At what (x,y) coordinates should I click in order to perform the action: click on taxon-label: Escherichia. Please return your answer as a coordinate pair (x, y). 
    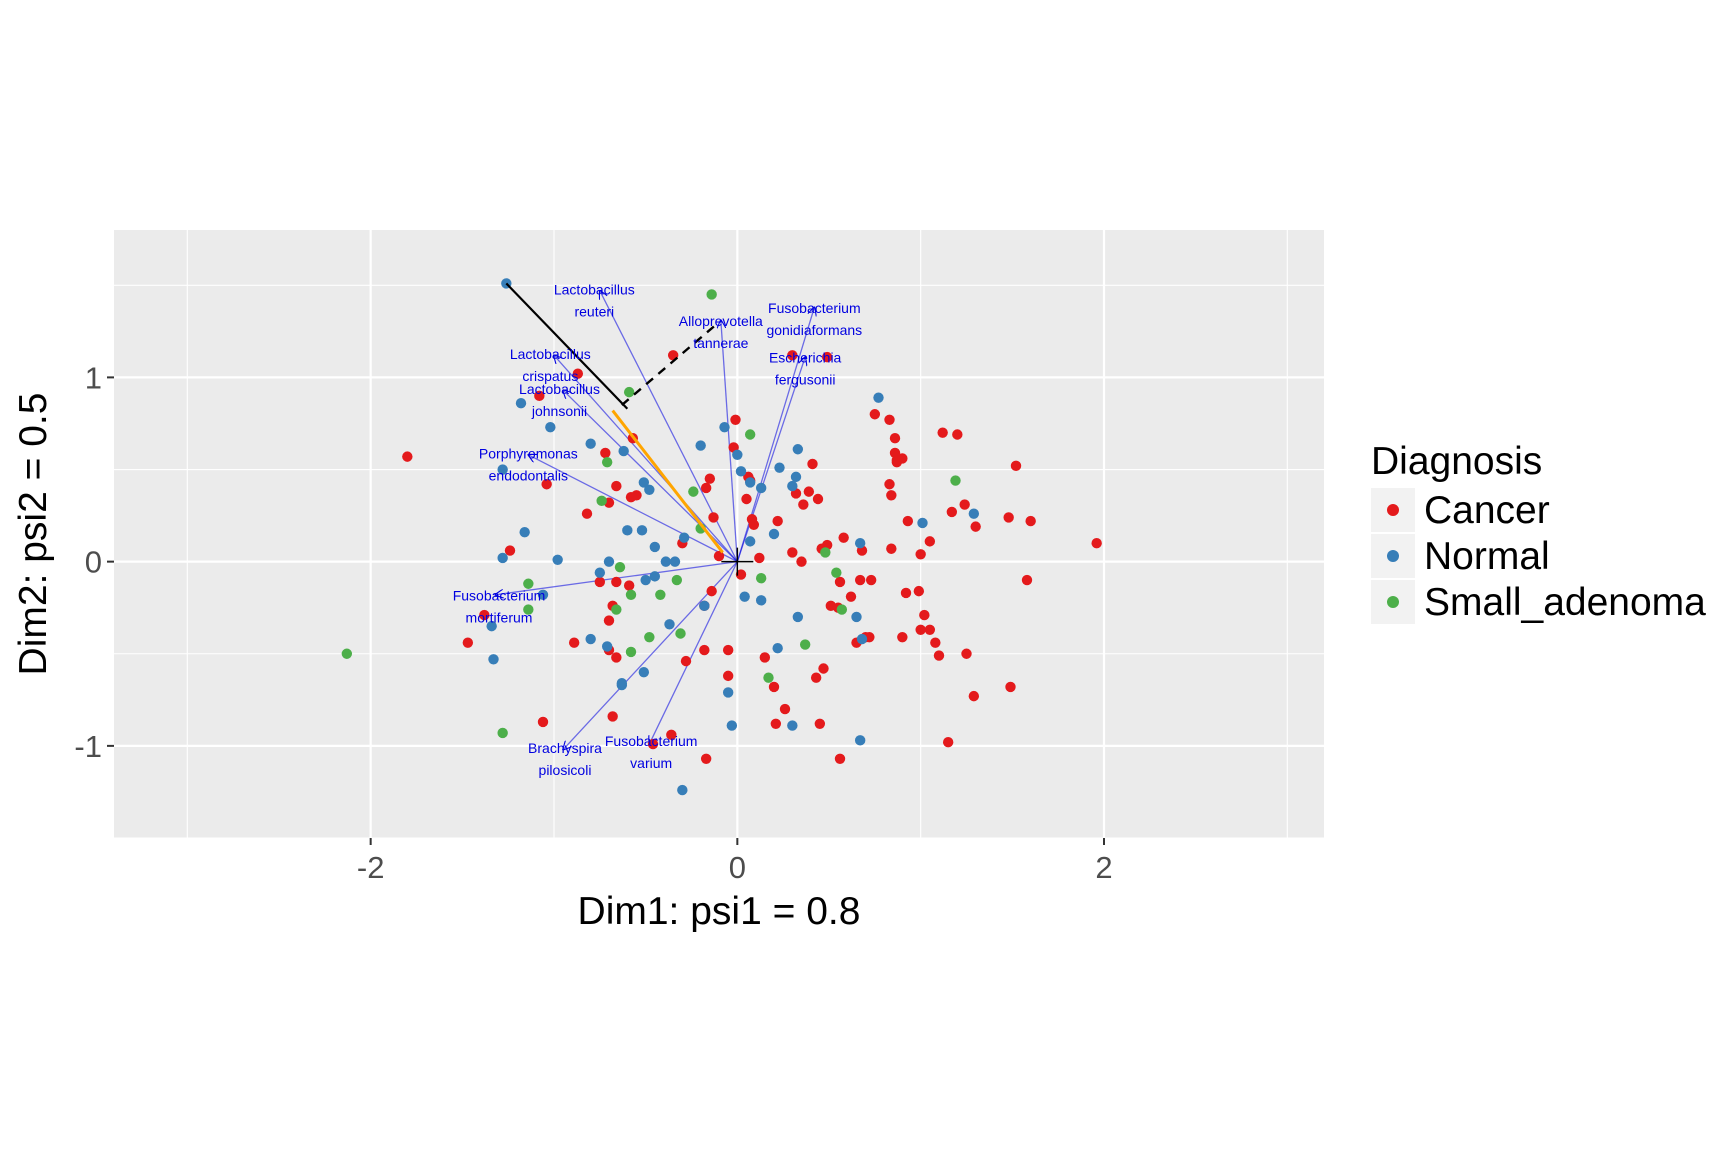
    Looking at the image, I should click on (805, 358).